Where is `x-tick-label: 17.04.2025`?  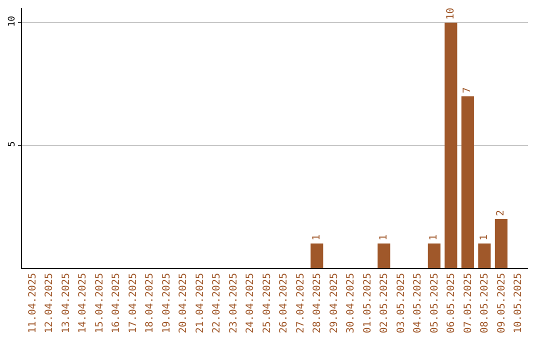
x-tick-label: 17.04.2025 is located at coordinates (133, 303).